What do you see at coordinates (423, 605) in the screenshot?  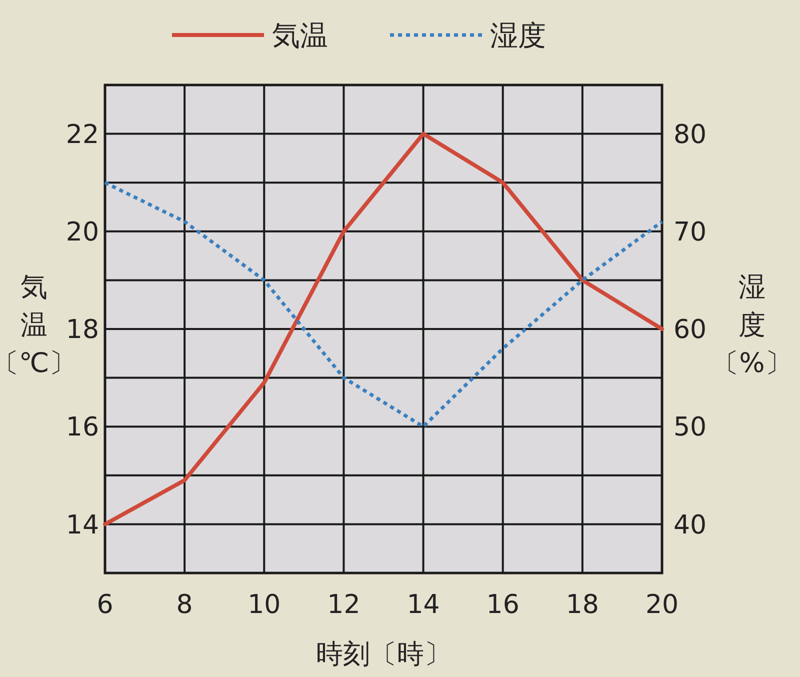 I see `x-tick-label: 14` at bounding box center [423, 605].